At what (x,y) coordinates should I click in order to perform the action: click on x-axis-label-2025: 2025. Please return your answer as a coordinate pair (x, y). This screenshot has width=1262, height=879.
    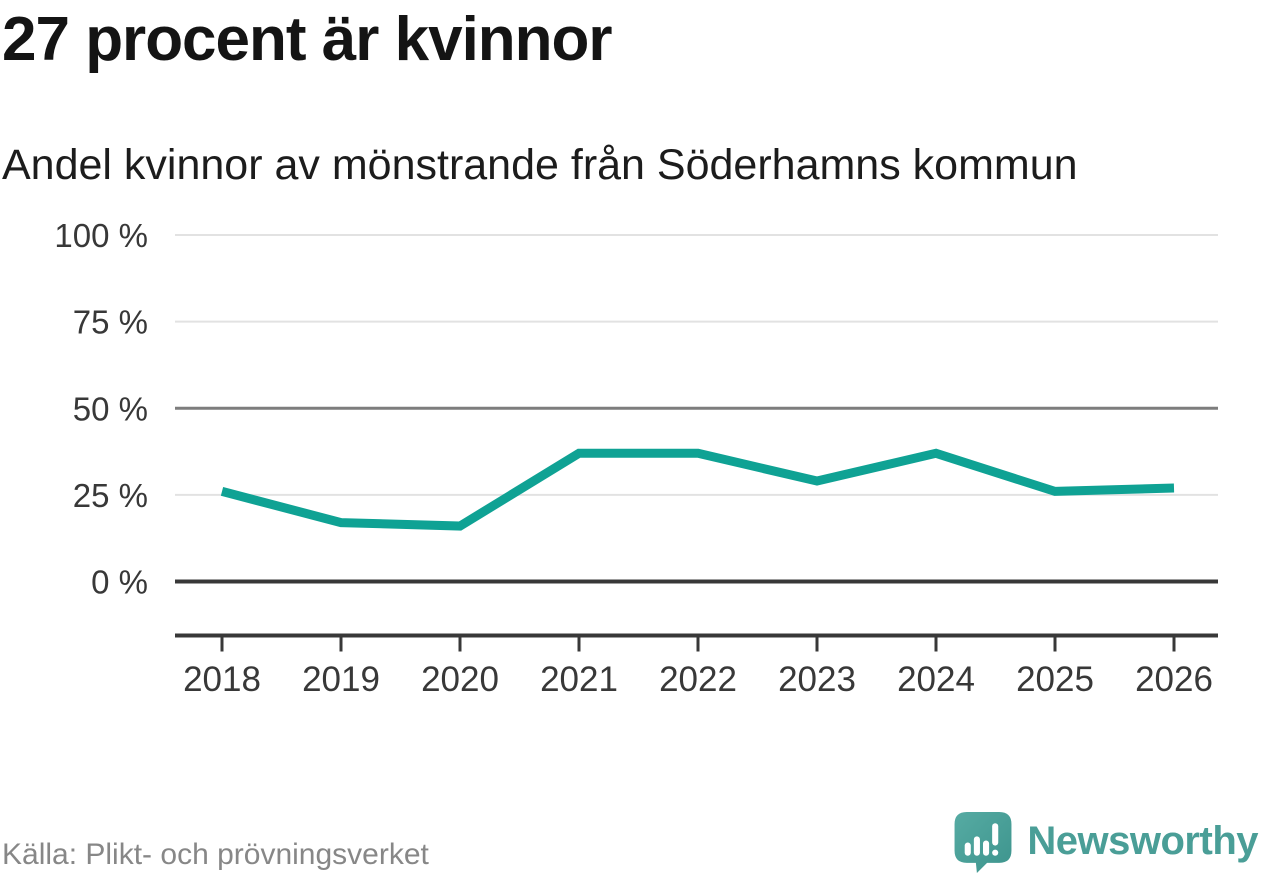
    Looking at the image, I should click on (1055, 679).